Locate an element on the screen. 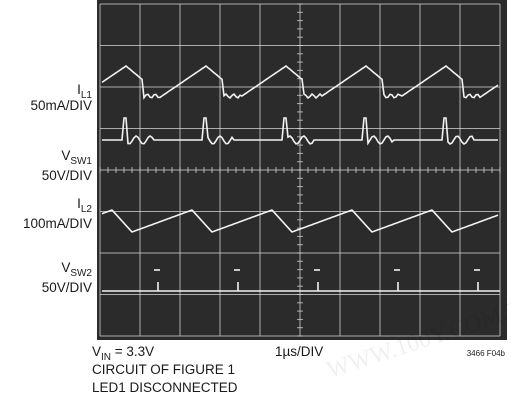  trace-vsw1 is located at coordinates (300, 131).